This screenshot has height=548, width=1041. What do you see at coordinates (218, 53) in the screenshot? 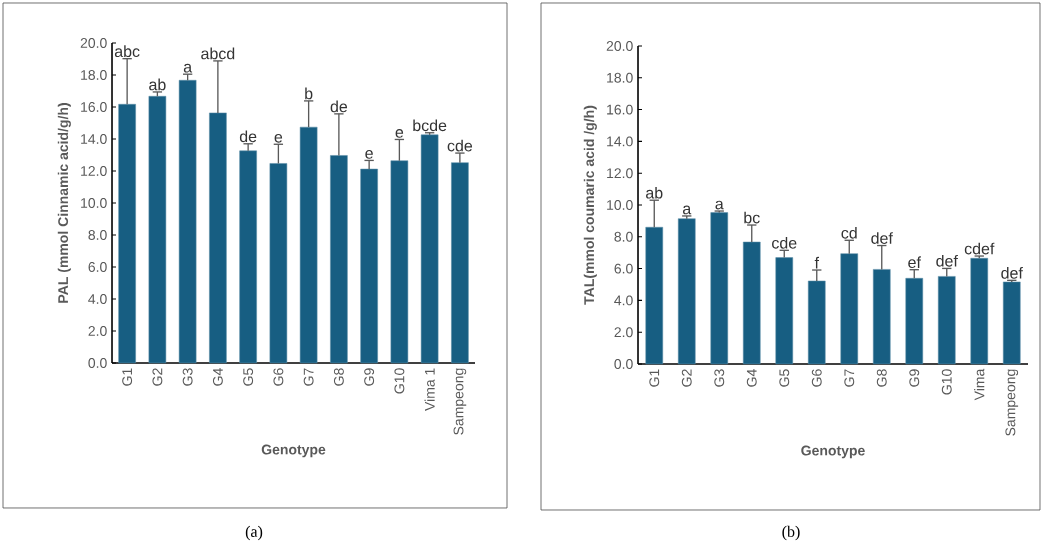
I see `annotation: abcd` at bounding box center [218, 53].